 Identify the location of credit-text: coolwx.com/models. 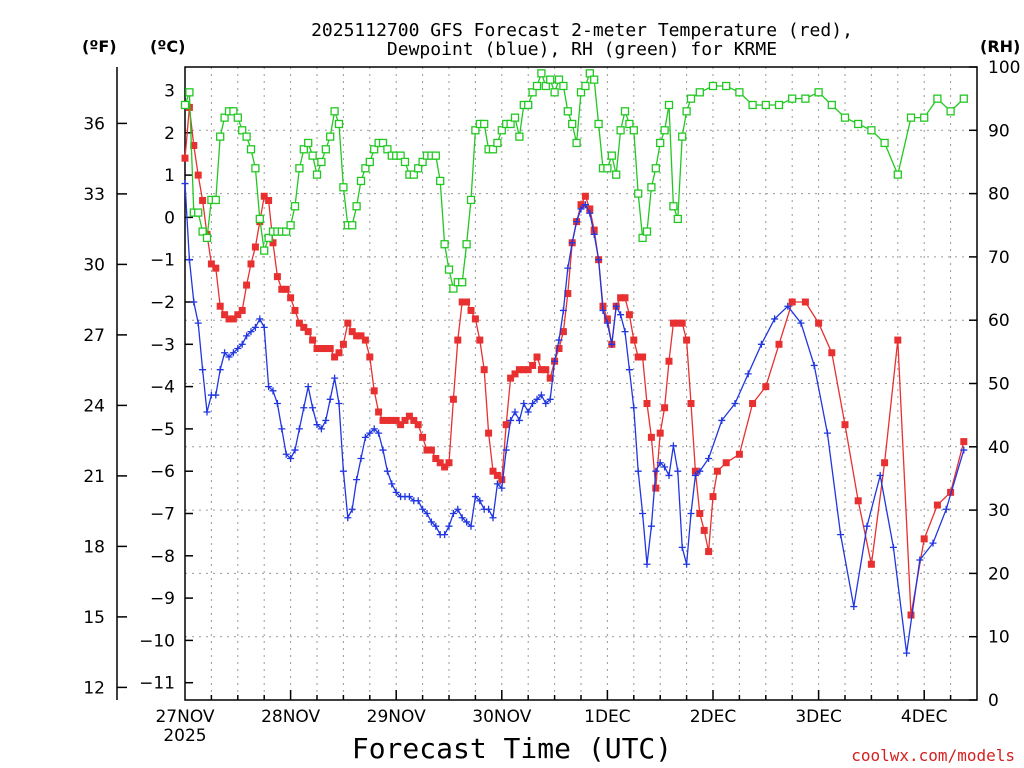
(933, 755).